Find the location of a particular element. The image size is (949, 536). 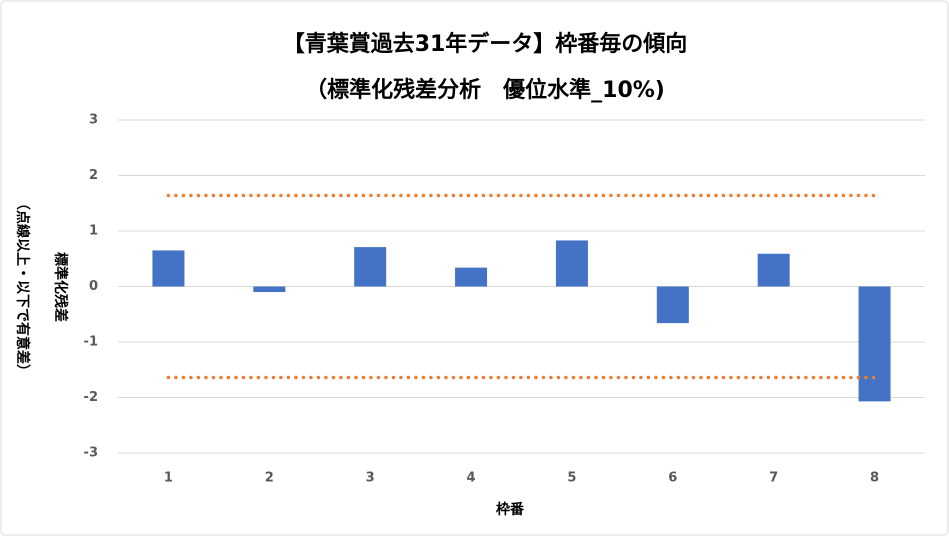

y-tick-label: 0 is located at coordinates (93, 286).